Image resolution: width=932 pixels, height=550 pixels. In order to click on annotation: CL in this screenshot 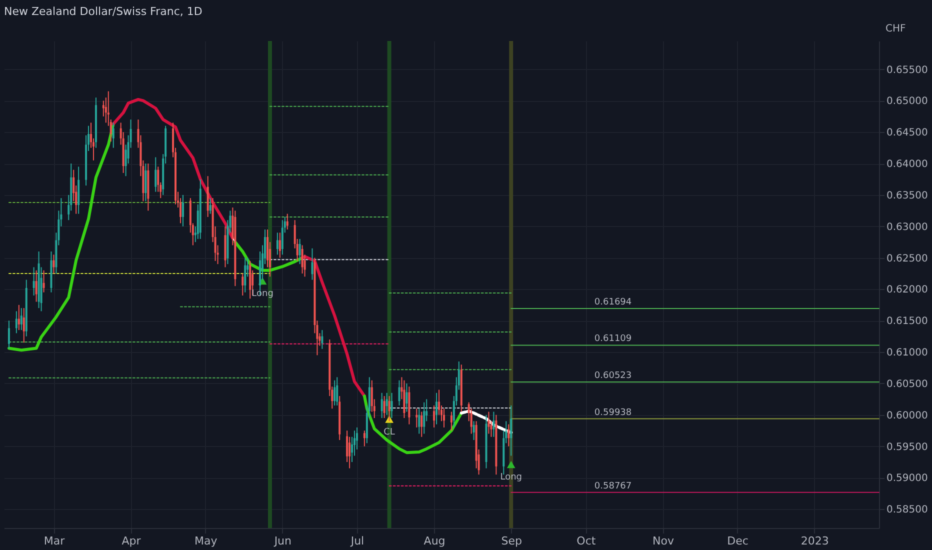, I will do `click(389, 432)`.